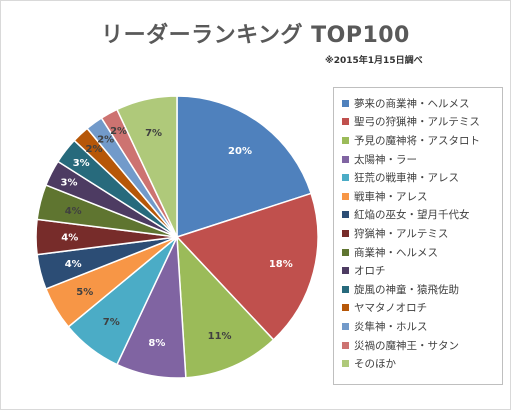 The width and height of the screenshot is (511, 411). I want to click on pie-data-label-1: 20%, so click(240, 151).